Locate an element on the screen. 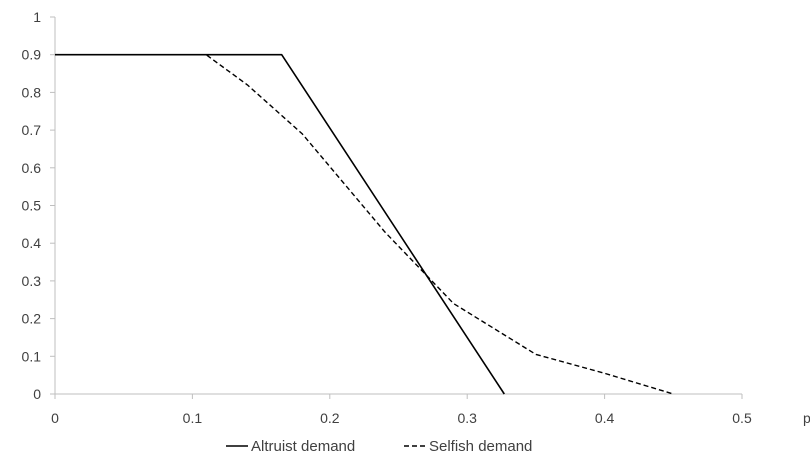 The width and height of the screenshot is (810, 469). legend-label: Selfish demand is located at coordinates (480, 446).